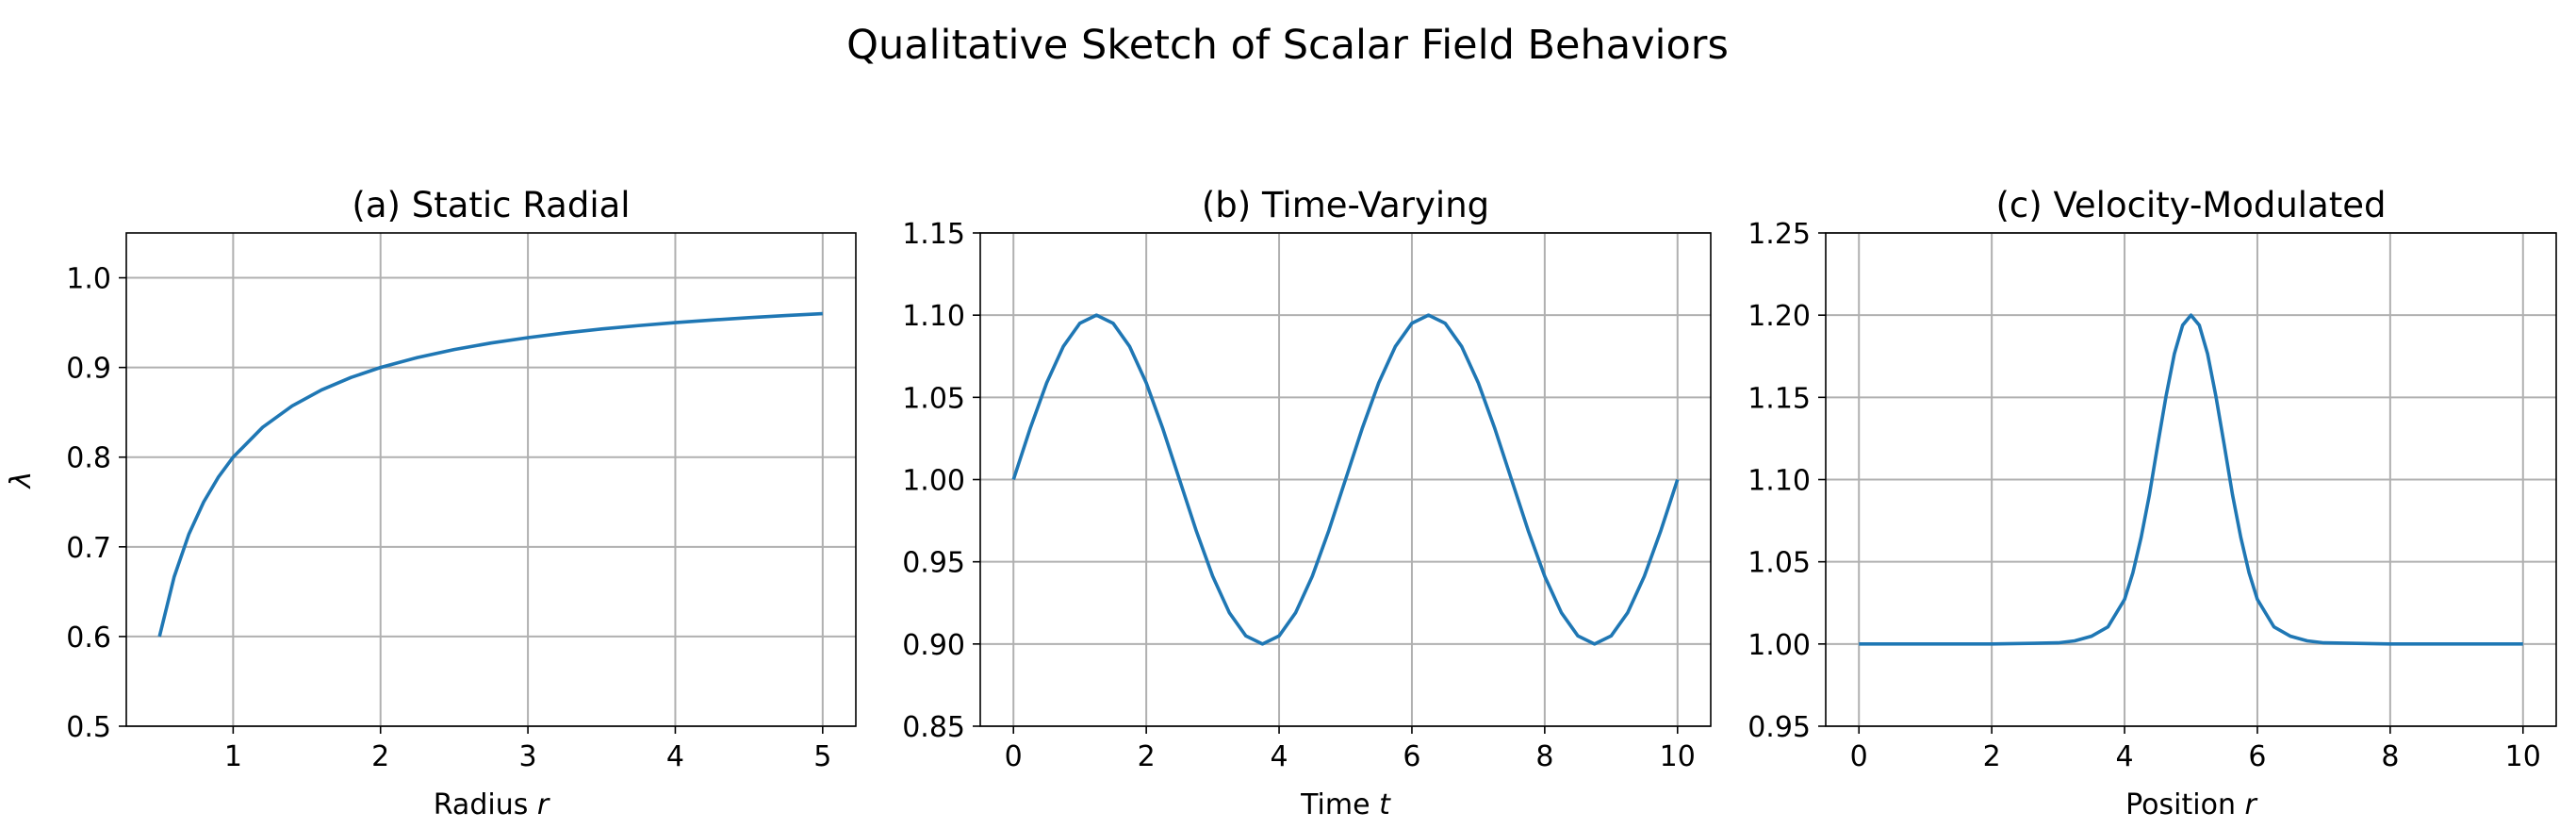  I want to click on panel-b-ytick-label-5: 1.10, so click(933, 316).